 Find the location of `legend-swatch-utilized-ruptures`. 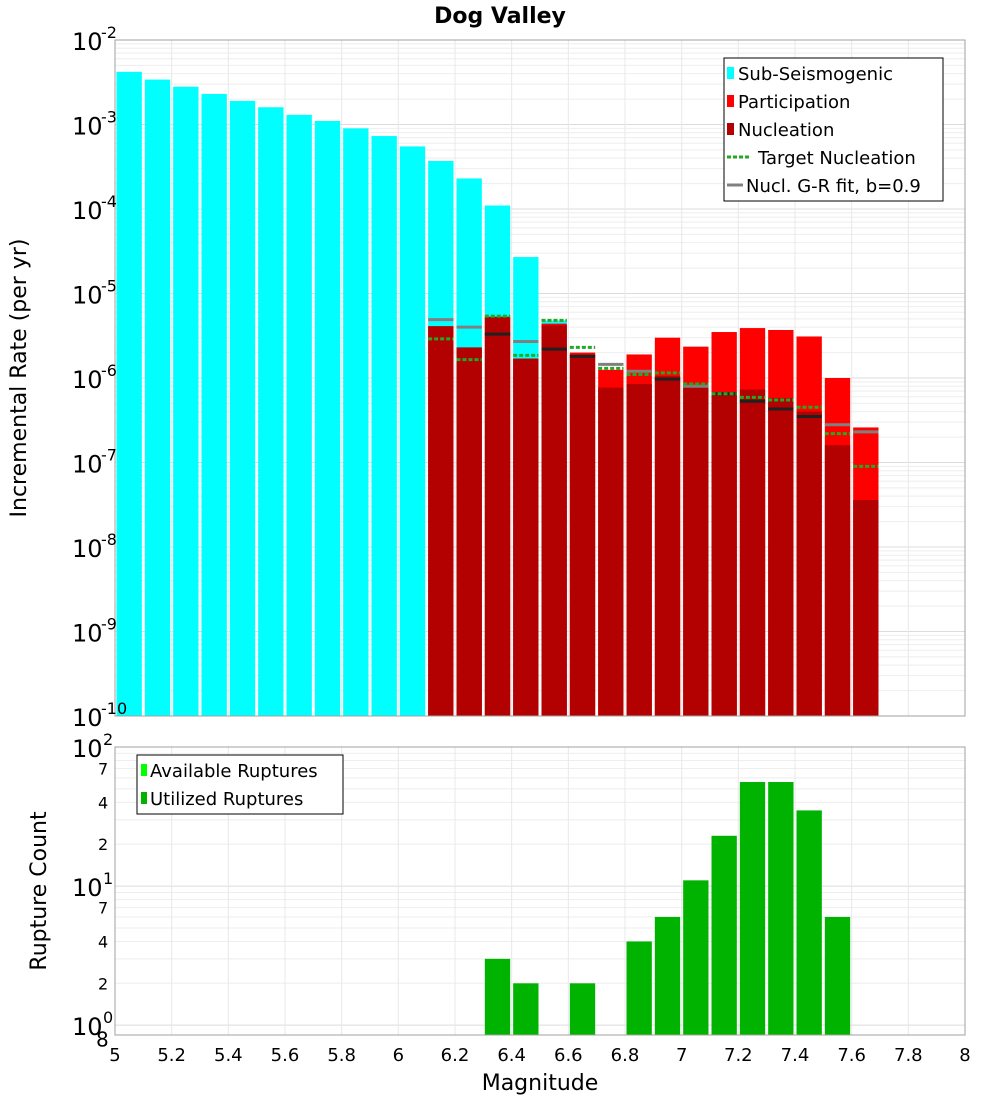

legend-swatch-utilized-ruptures is located at coordinates (144, 798).